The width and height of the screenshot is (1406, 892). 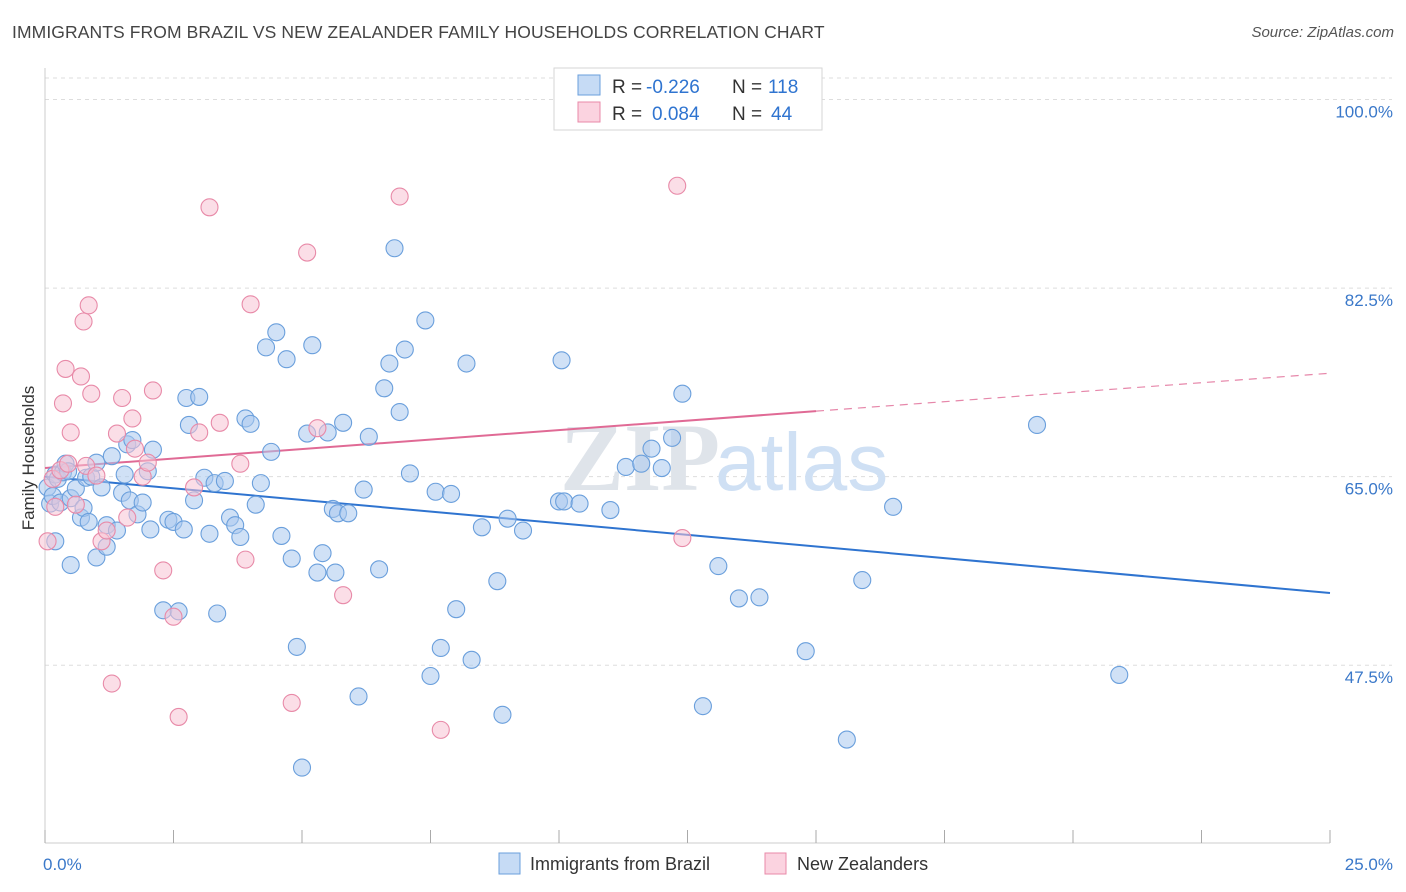 What do you see at coordinates (1369, 489) in the screenshot?
I see `y-tick-label: 65.0%` at bounding box center [1369, 489].